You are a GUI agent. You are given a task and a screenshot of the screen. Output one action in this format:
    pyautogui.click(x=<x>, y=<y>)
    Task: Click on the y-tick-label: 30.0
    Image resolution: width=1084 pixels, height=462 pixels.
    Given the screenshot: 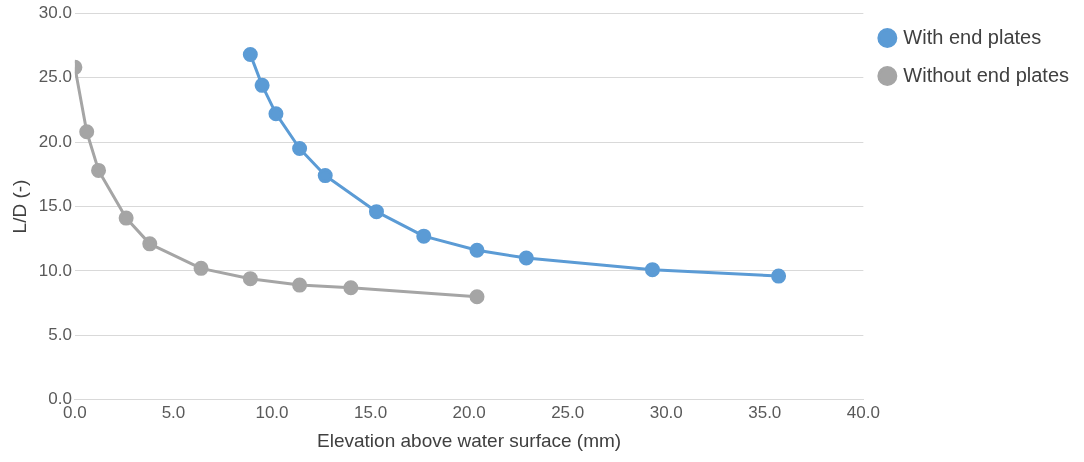 What is the action you would take?
    pyautogui.click(x=55, y=12)
    